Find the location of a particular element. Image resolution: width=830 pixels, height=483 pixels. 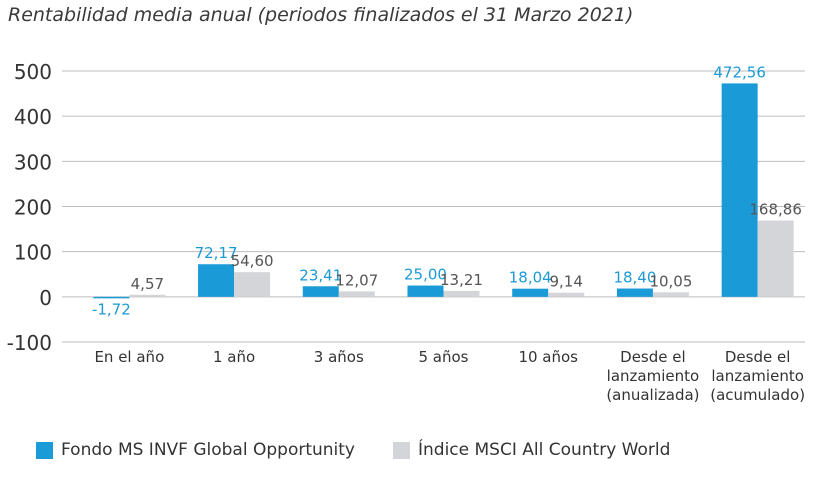

legend-item-index: Índice MSCI All Country World is located at coordinates (531, 450).